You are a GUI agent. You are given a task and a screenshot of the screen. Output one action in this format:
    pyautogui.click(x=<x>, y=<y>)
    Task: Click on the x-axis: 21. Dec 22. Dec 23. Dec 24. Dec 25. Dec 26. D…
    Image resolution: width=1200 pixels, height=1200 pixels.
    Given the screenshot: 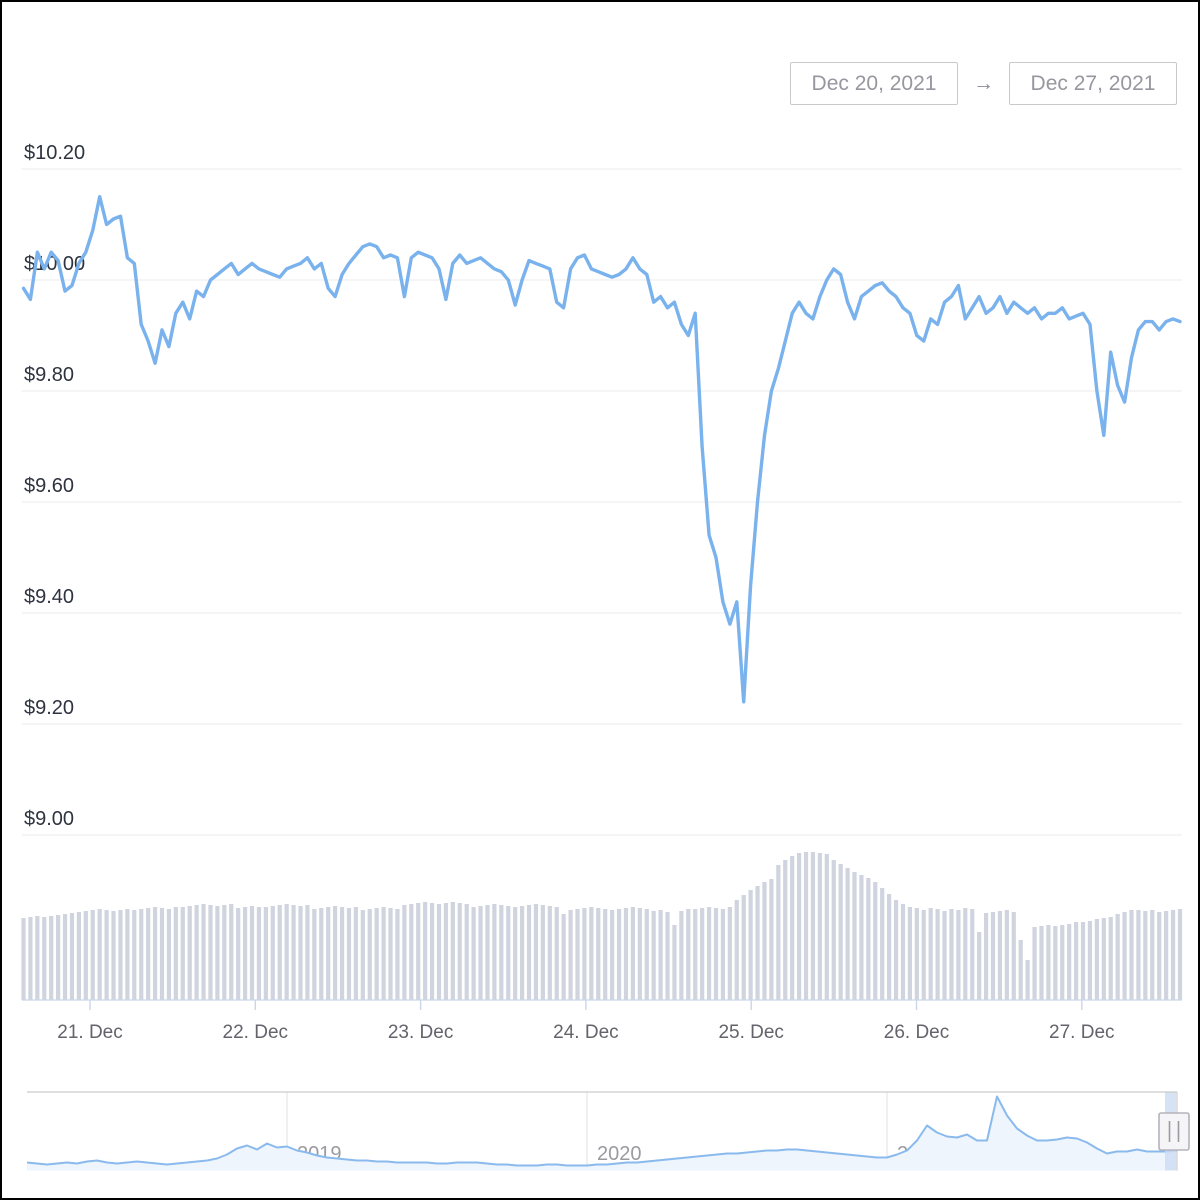 What is the action you would take?
    pyautogui.click(x=602, y=1021)
    